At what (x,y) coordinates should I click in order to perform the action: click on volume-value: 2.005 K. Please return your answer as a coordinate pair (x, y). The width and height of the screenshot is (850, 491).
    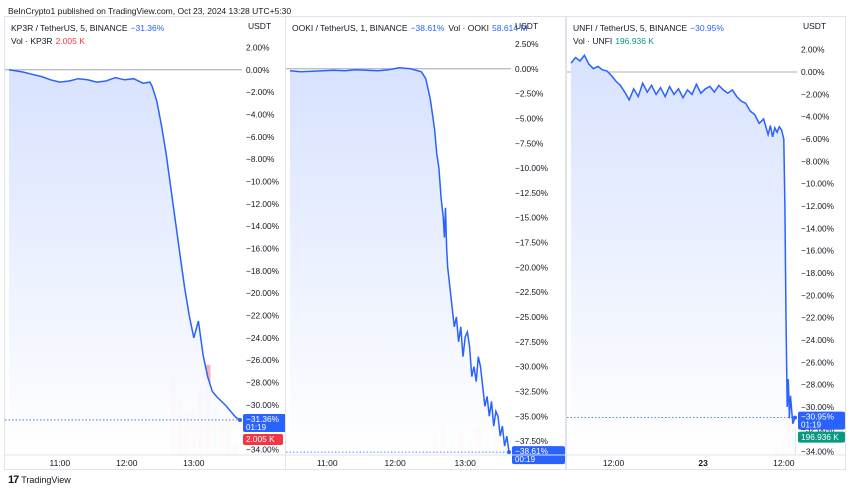
    Looking at the image, I should click on (70, 41).